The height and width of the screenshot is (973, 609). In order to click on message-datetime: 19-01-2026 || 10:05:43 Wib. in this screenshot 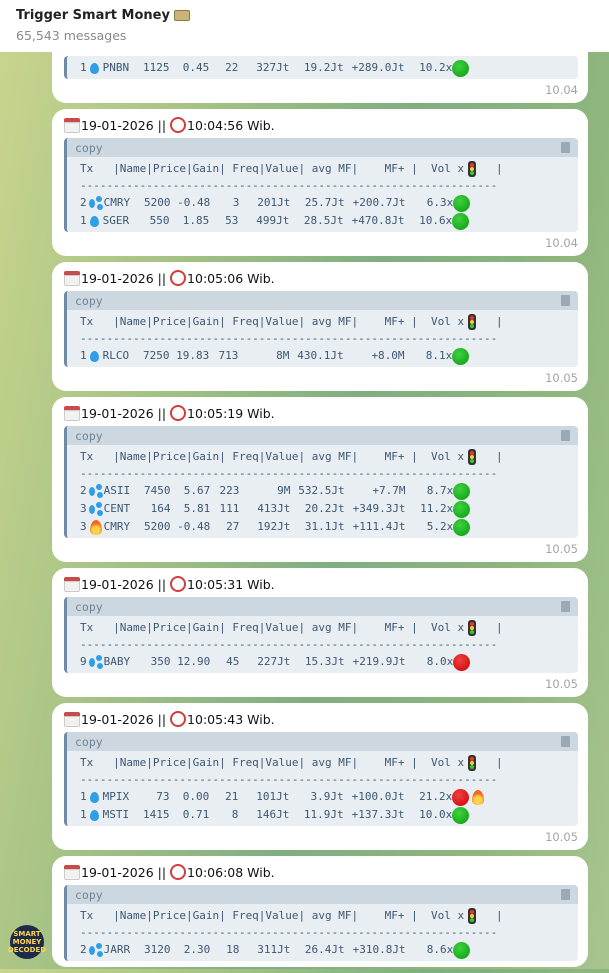, I will do `click(321, 719)`.